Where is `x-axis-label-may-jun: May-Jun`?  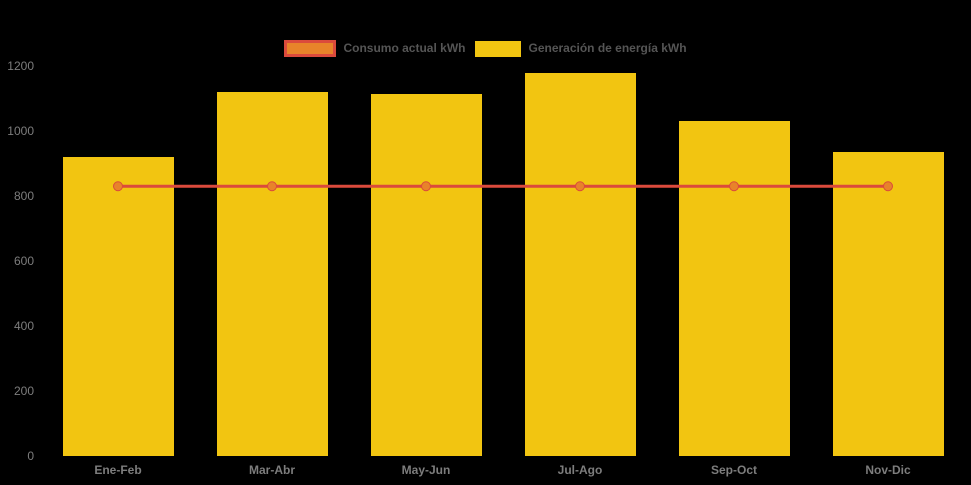 x-axis-label-may-jun: May-Jun is located at coordinates (426, 470).